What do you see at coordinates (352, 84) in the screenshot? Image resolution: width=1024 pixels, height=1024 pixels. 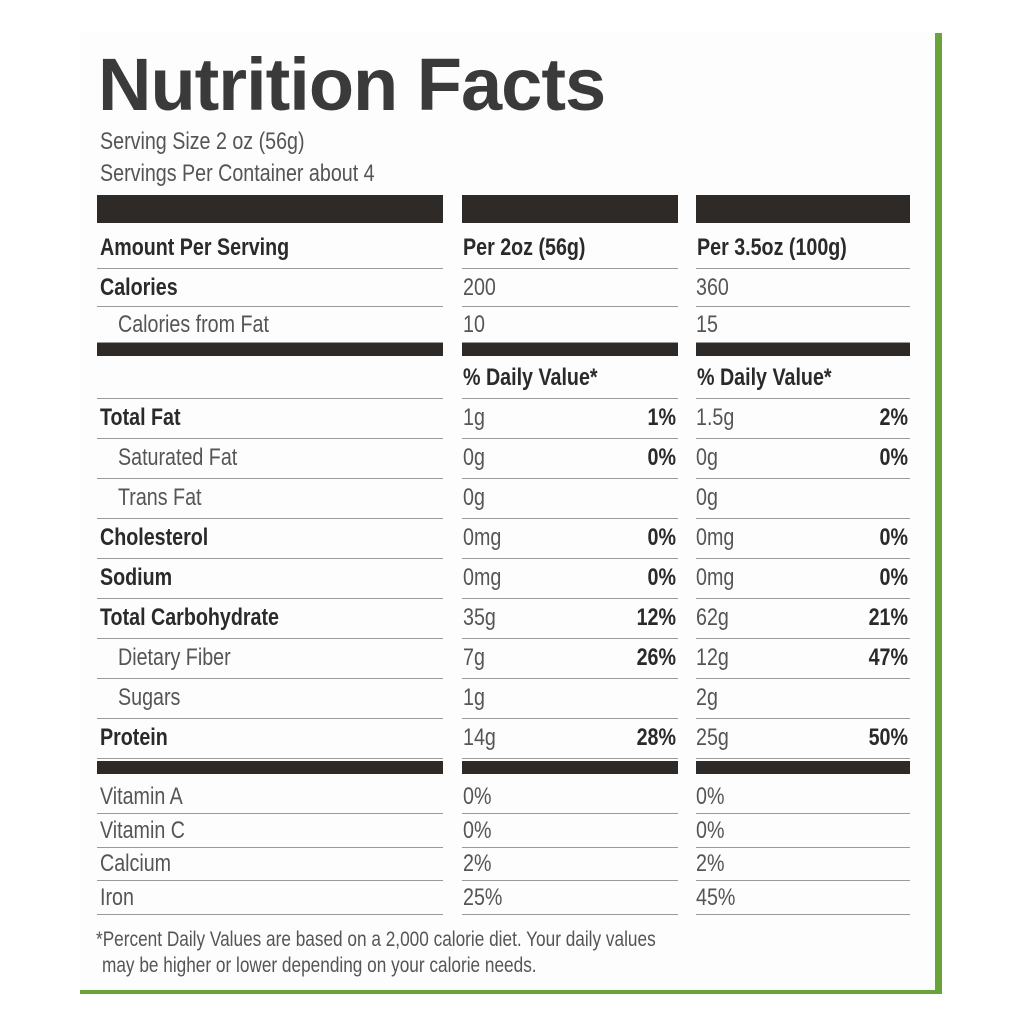 I see `title: Nutrition Facts` at bounding box center [352, 84].